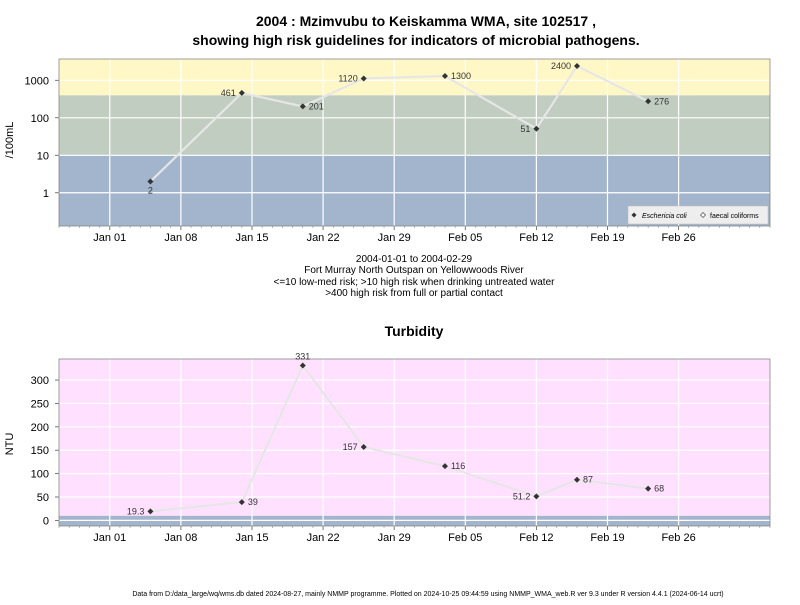 Image resolution: width=800 pixels, height=605 pixels. What do you see at coordinates (37, 81) in the screenshot?
I see `c1-ytick-label-3: 1000` at bounding box center [37, 81].